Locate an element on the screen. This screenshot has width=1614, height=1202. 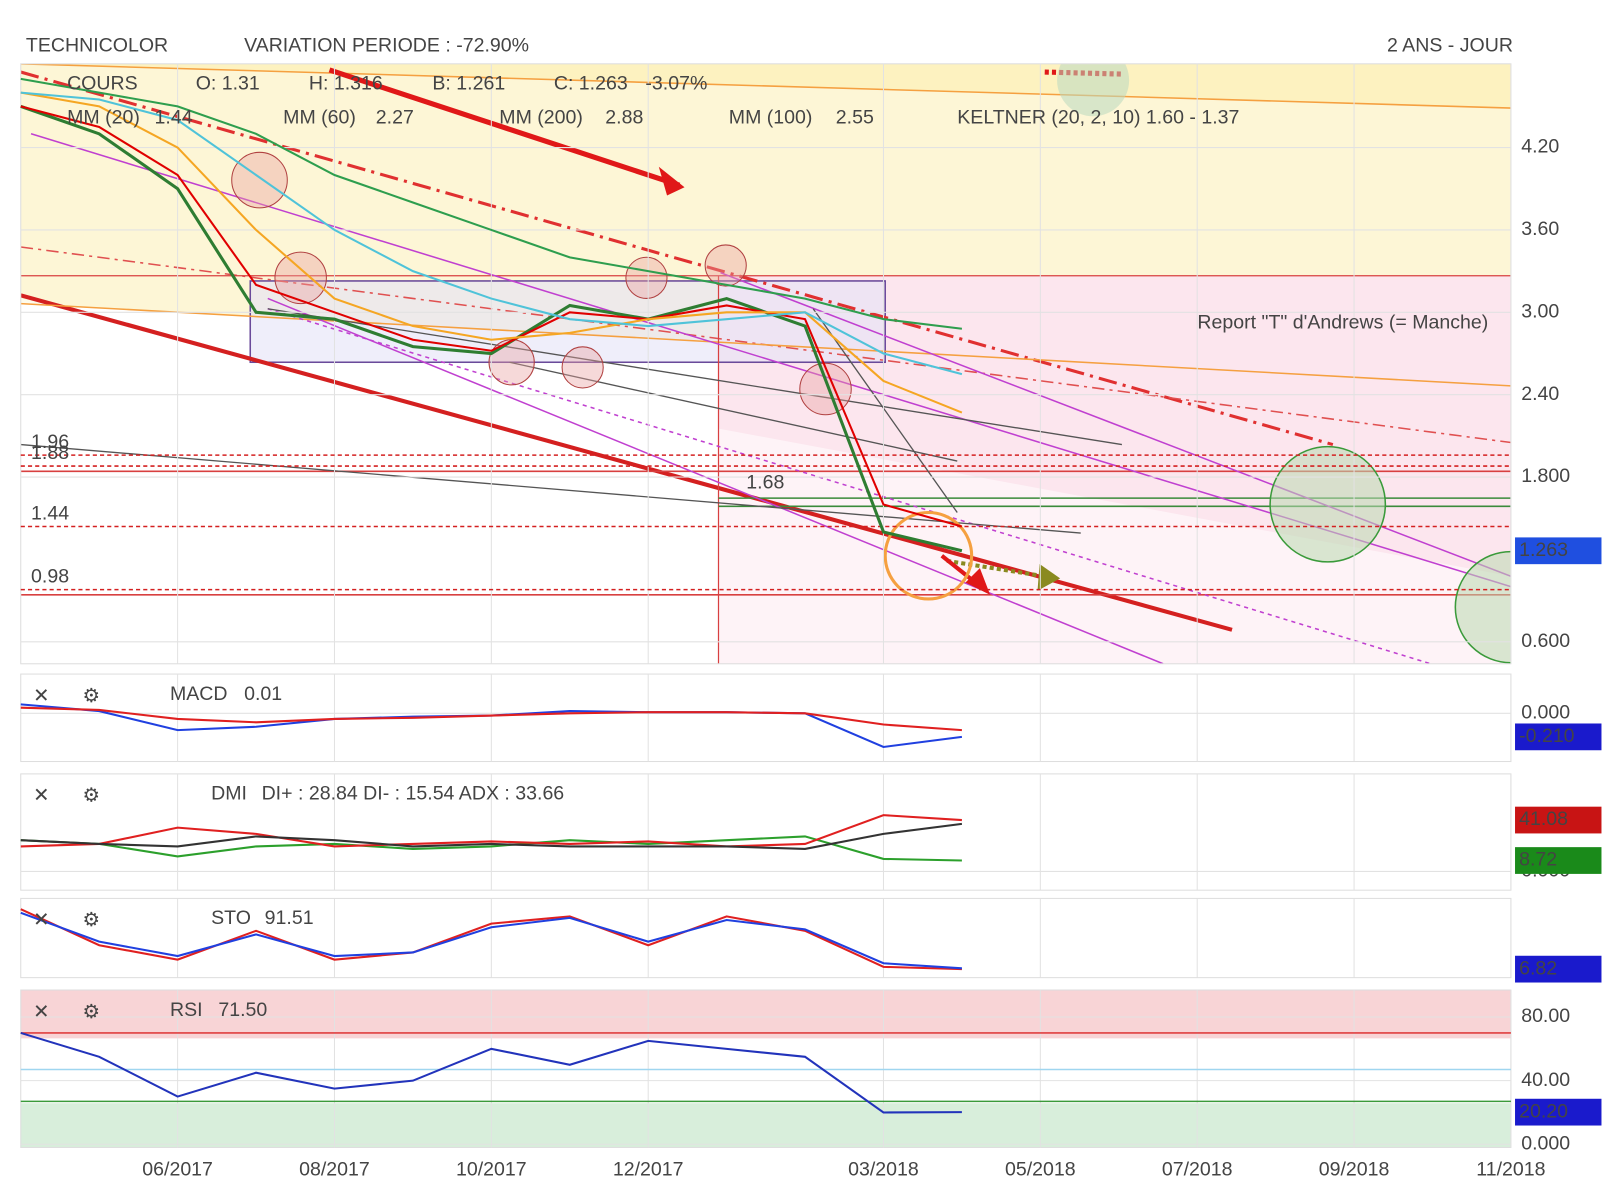
rsi-zones is located at coordinates (765, 1069).